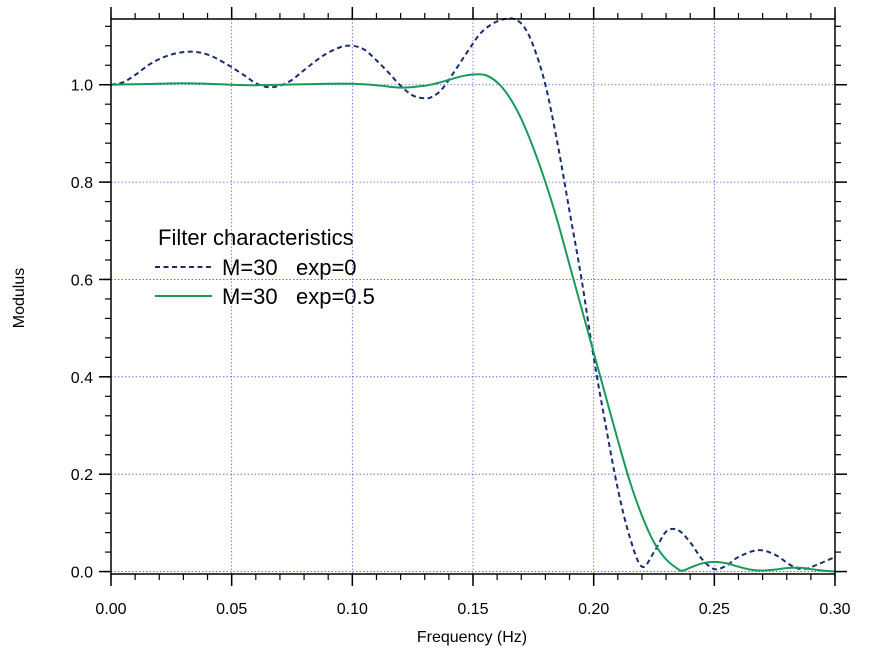 The width and height of the screenshot is (888, 649). What do you see at coordinates (82, 378) in the screenshot?
I see `y-tick-label: 0.4` at bounding box center [82, 378].